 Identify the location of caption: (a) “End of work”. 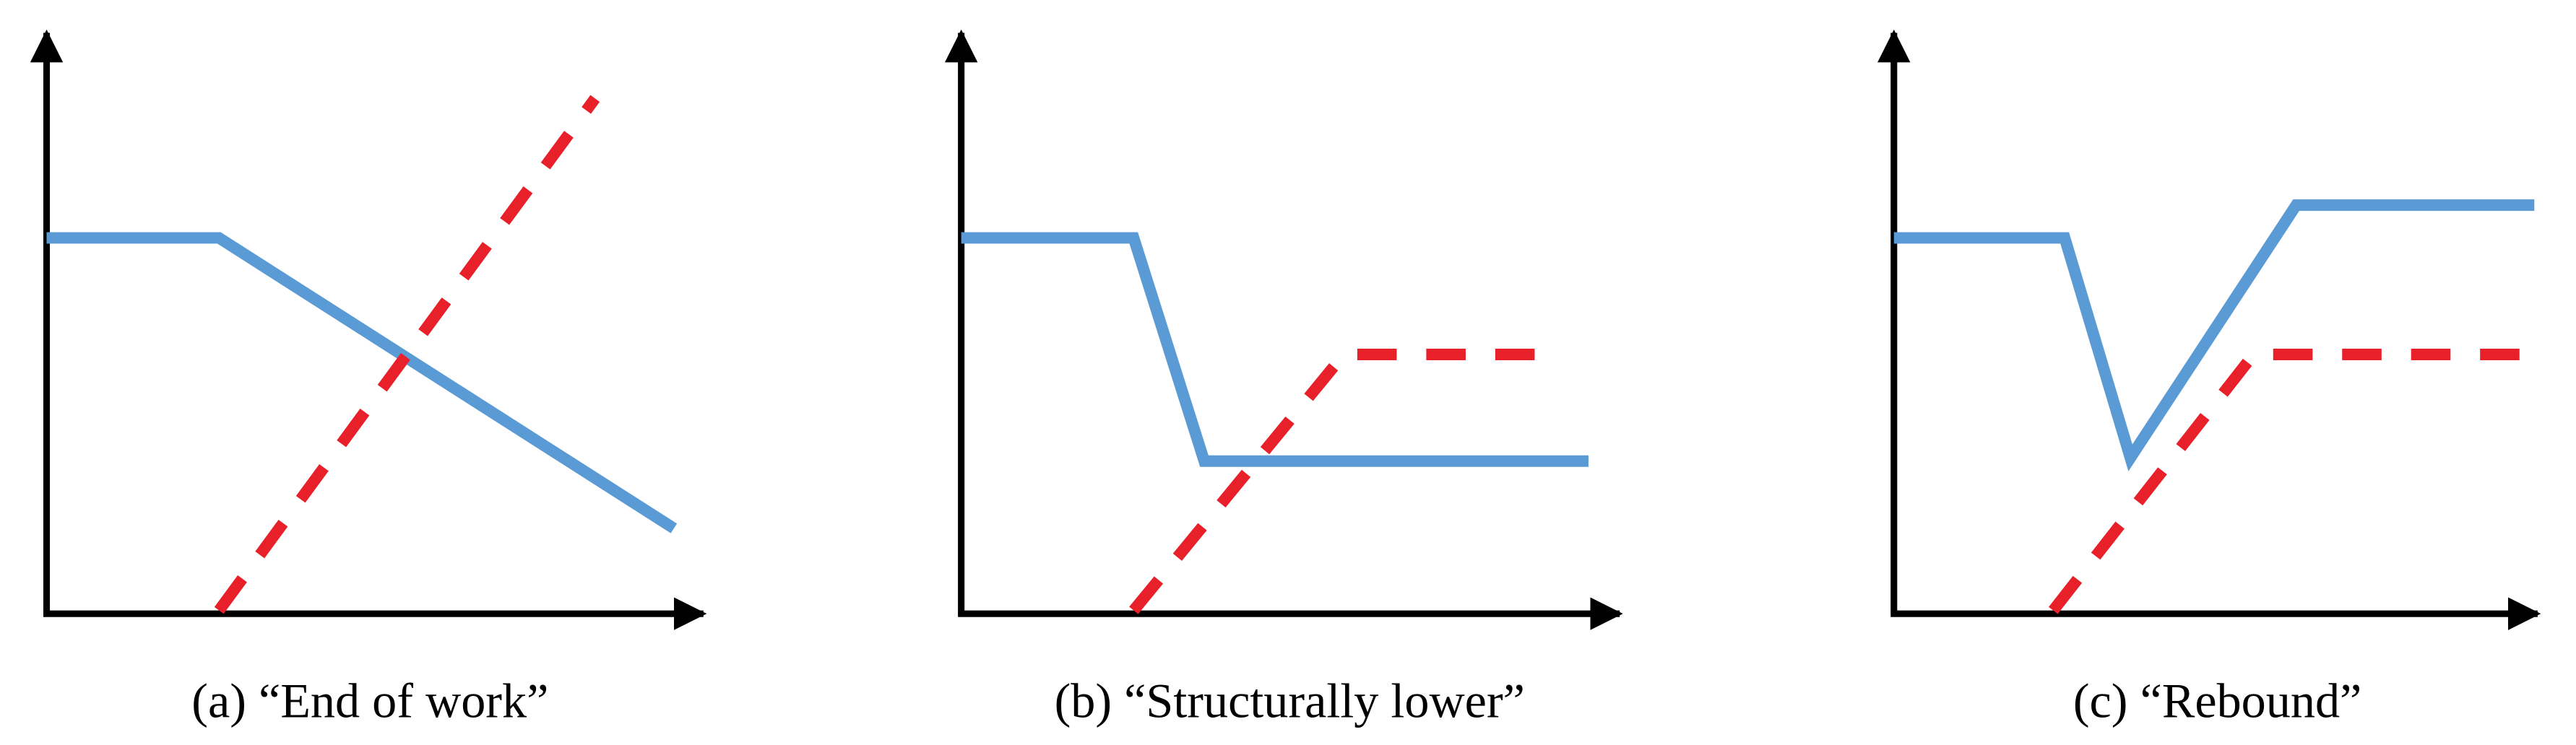
(369, 700).